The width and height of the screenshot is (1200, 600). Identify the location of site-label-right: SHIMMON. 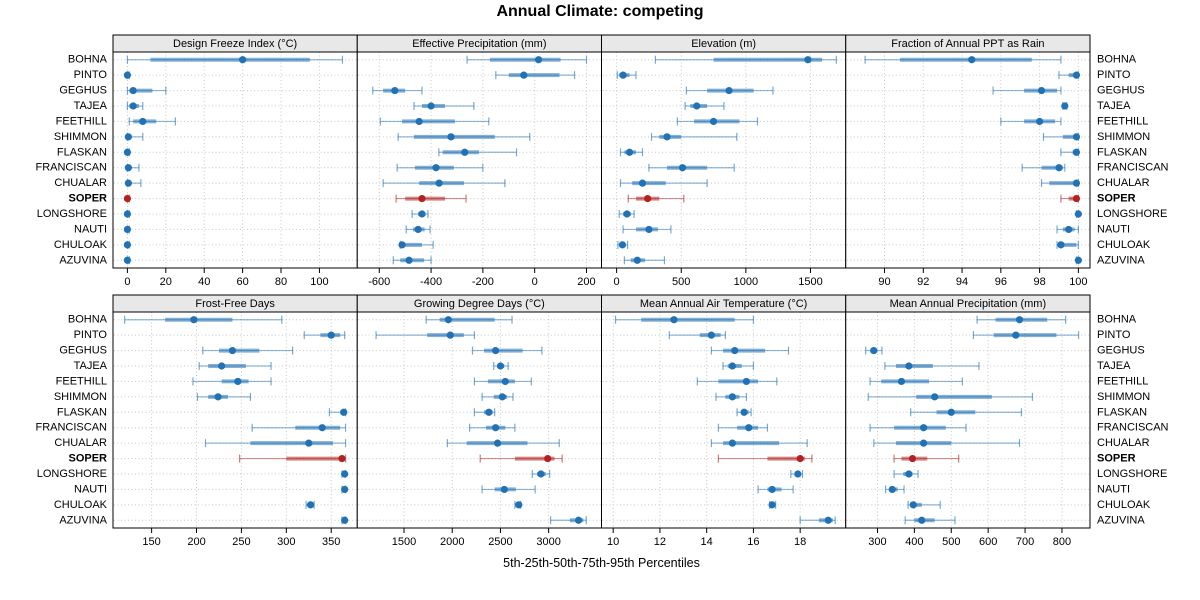
(1123, 397).